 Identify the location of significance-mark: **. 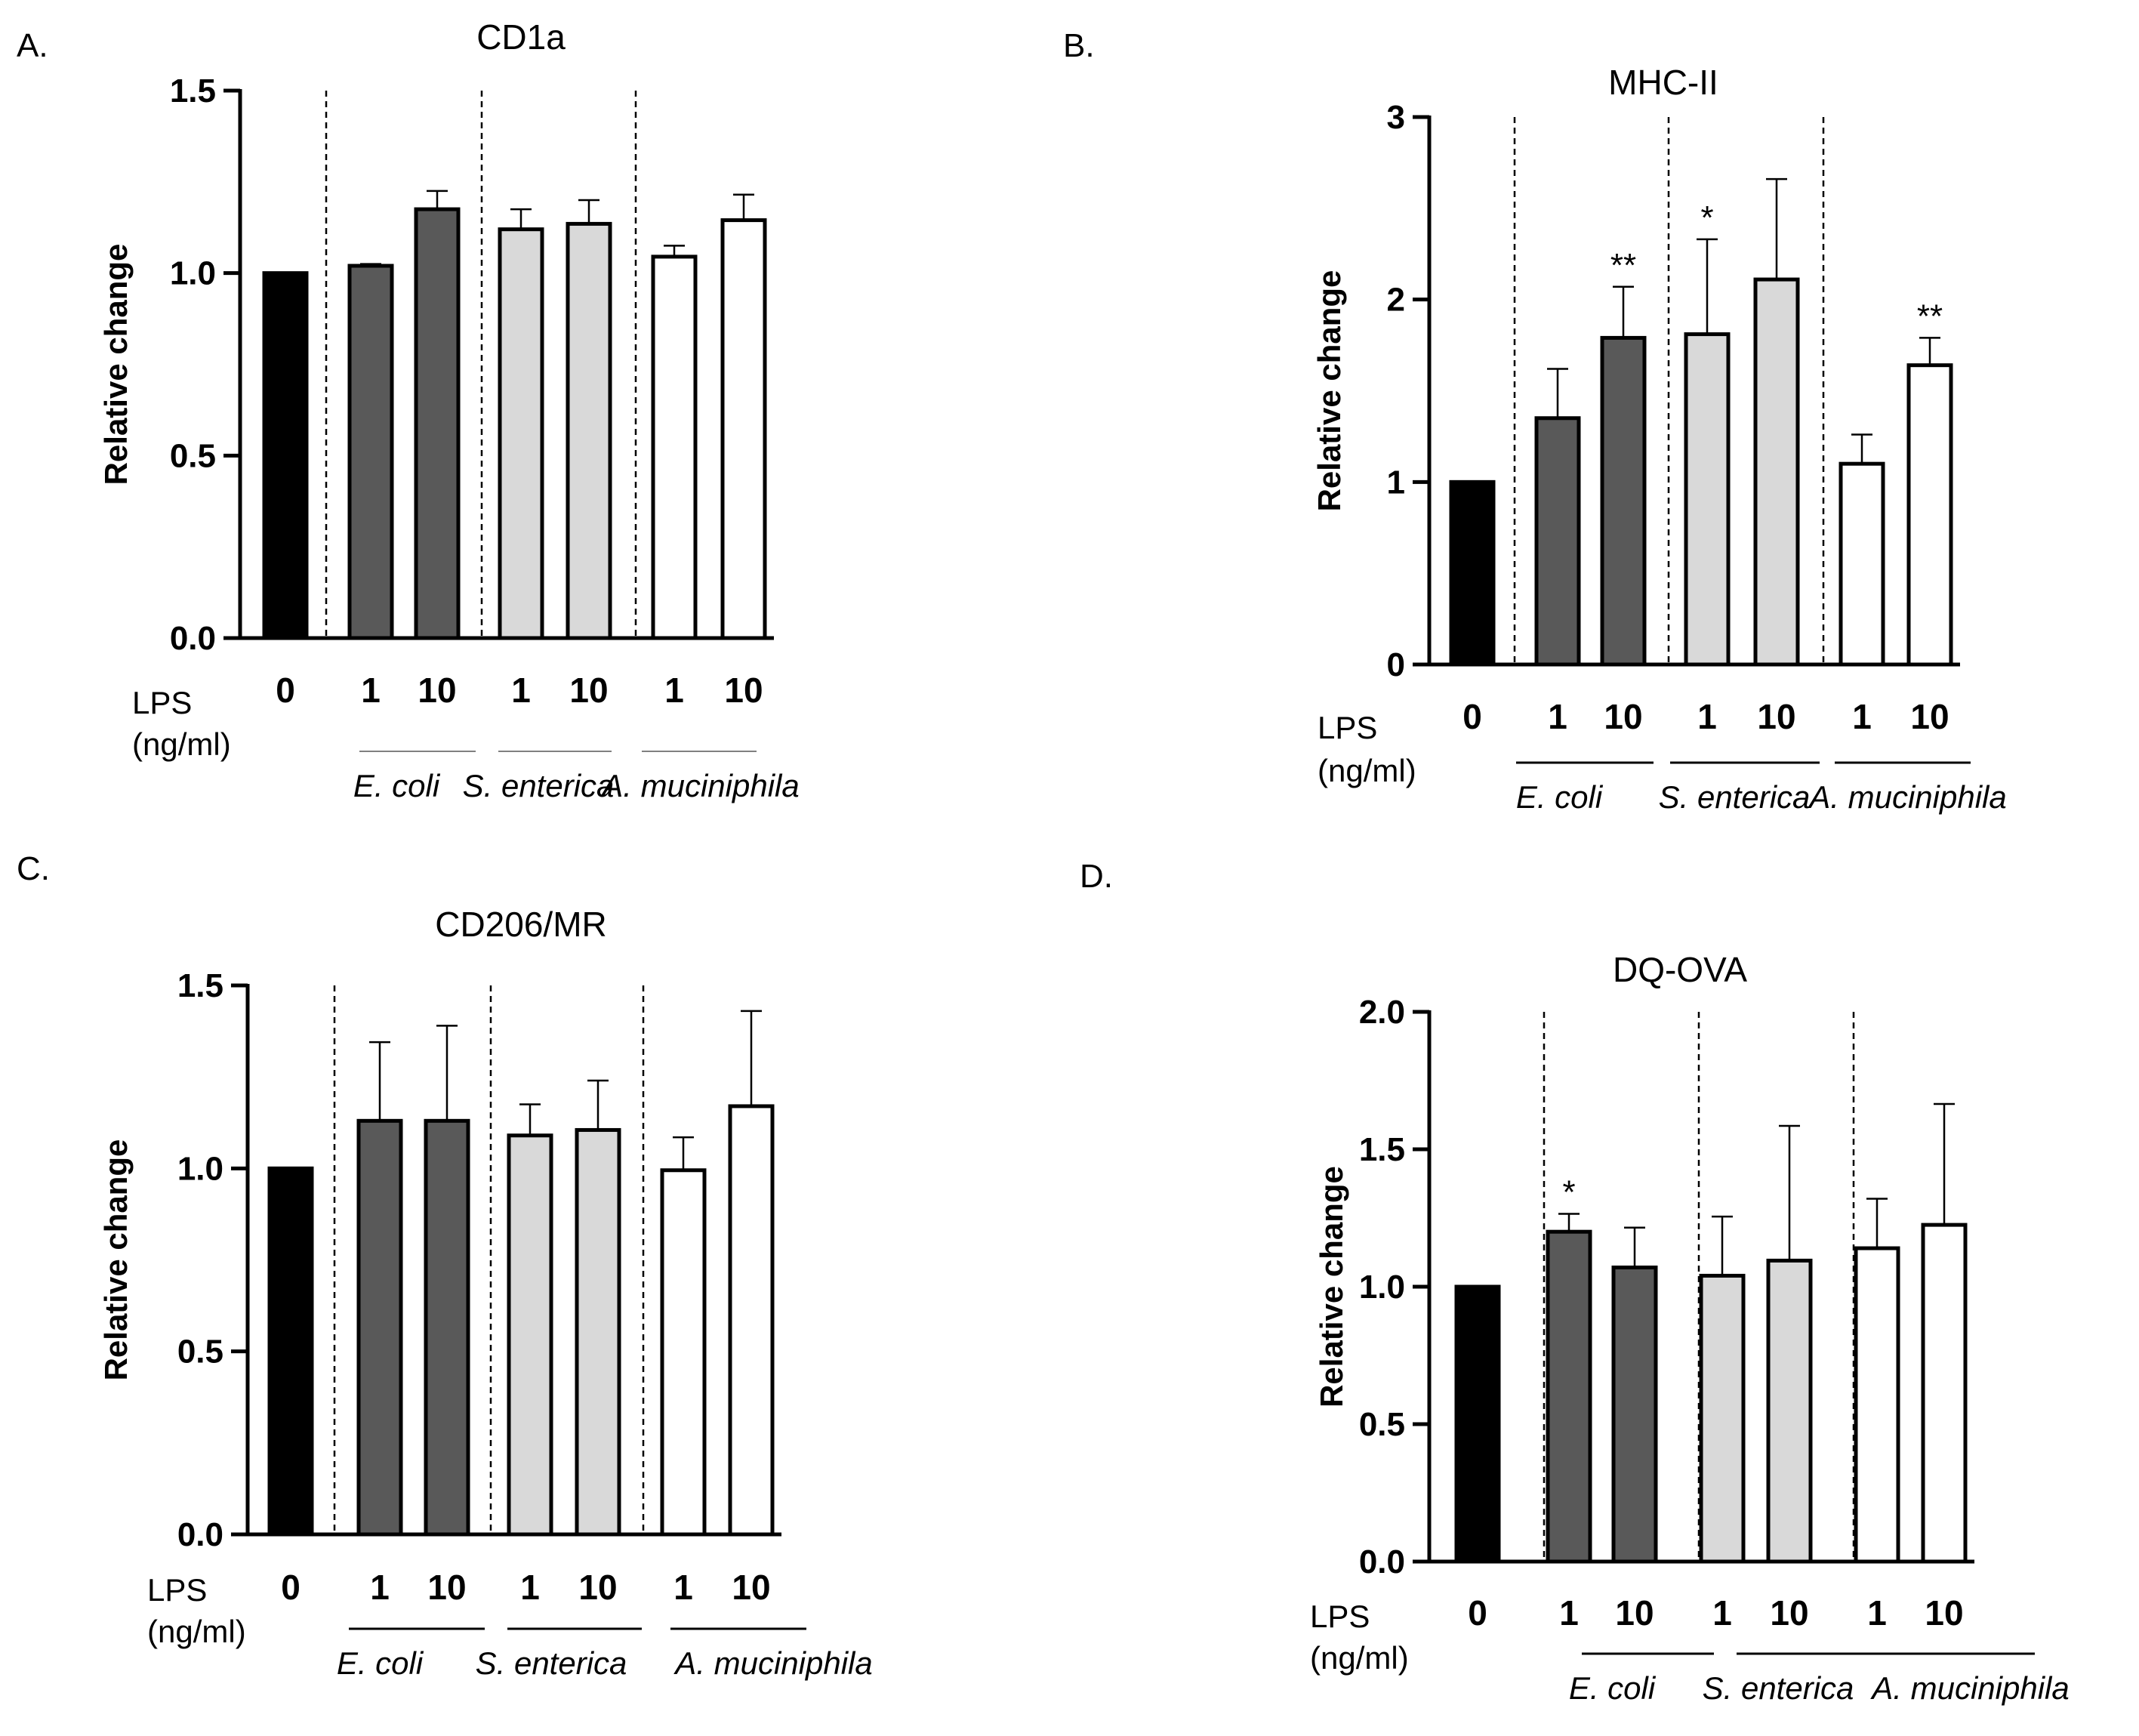
(1930, 317).